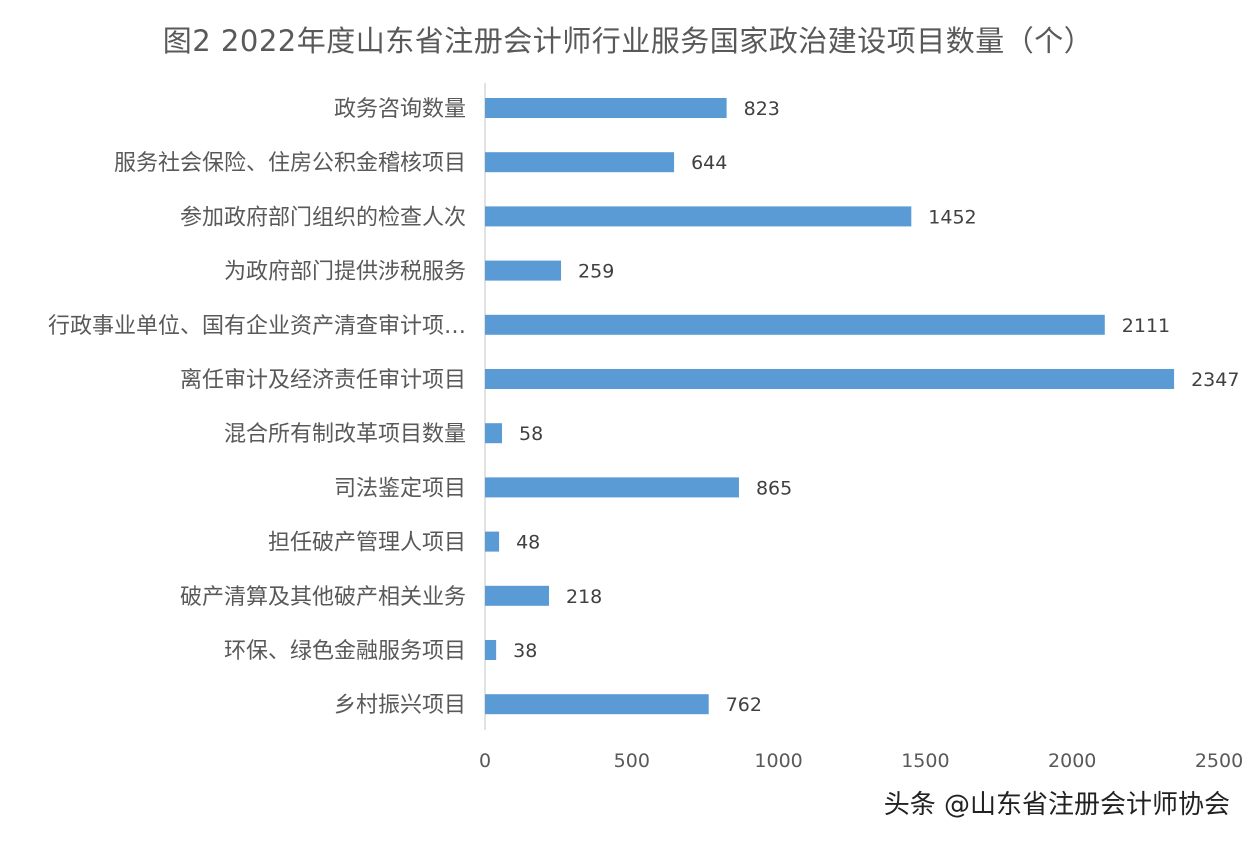 This screenshot has height=844, width=1256. What do you see at coordinates (345, 434) in the screenshot?
I see `category-label: 混合所有制改革项目数量` at bounding box center [345, 434].